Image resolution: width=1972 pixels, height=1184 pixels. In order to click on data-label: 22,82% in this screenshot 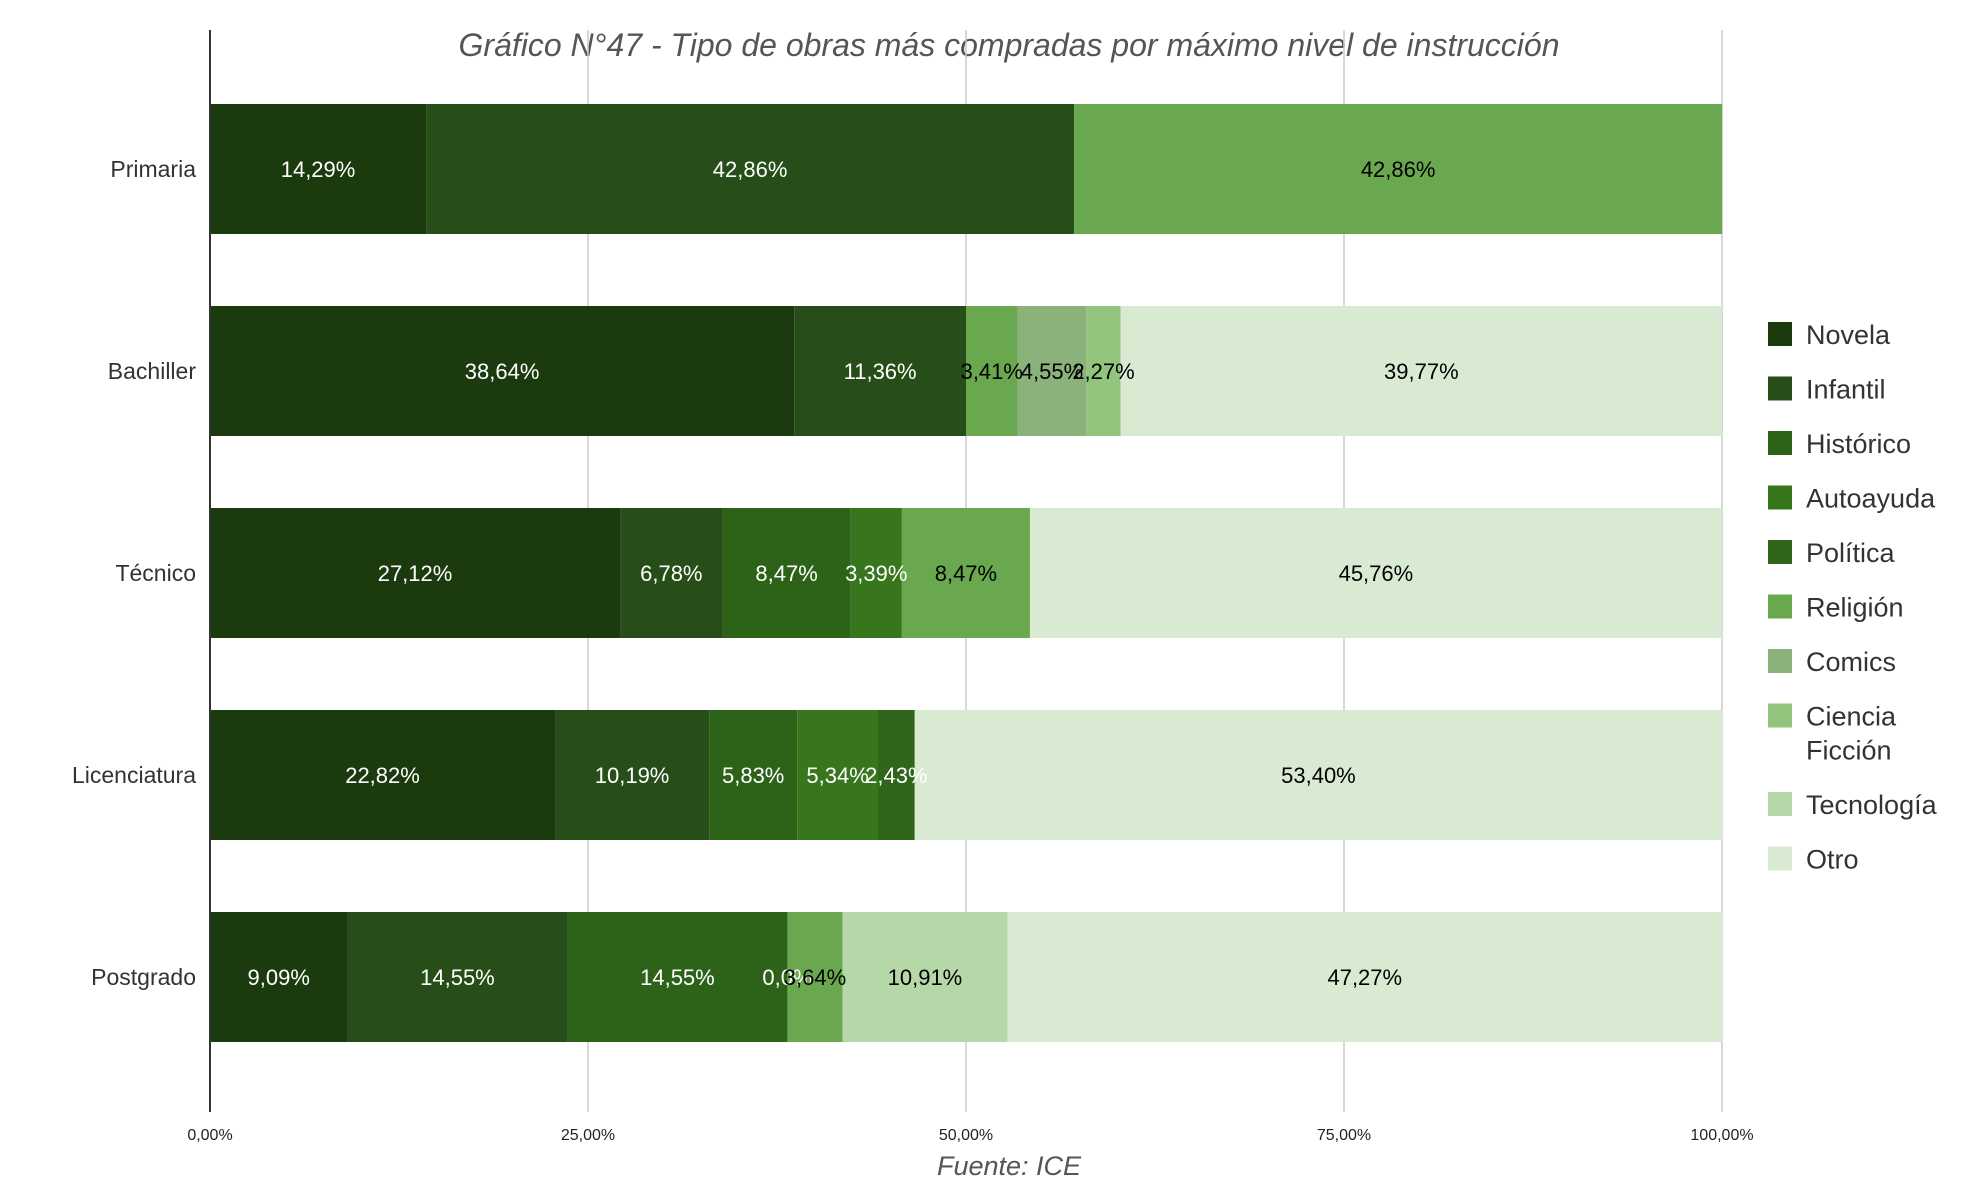, I will do `click(382, 775)`.